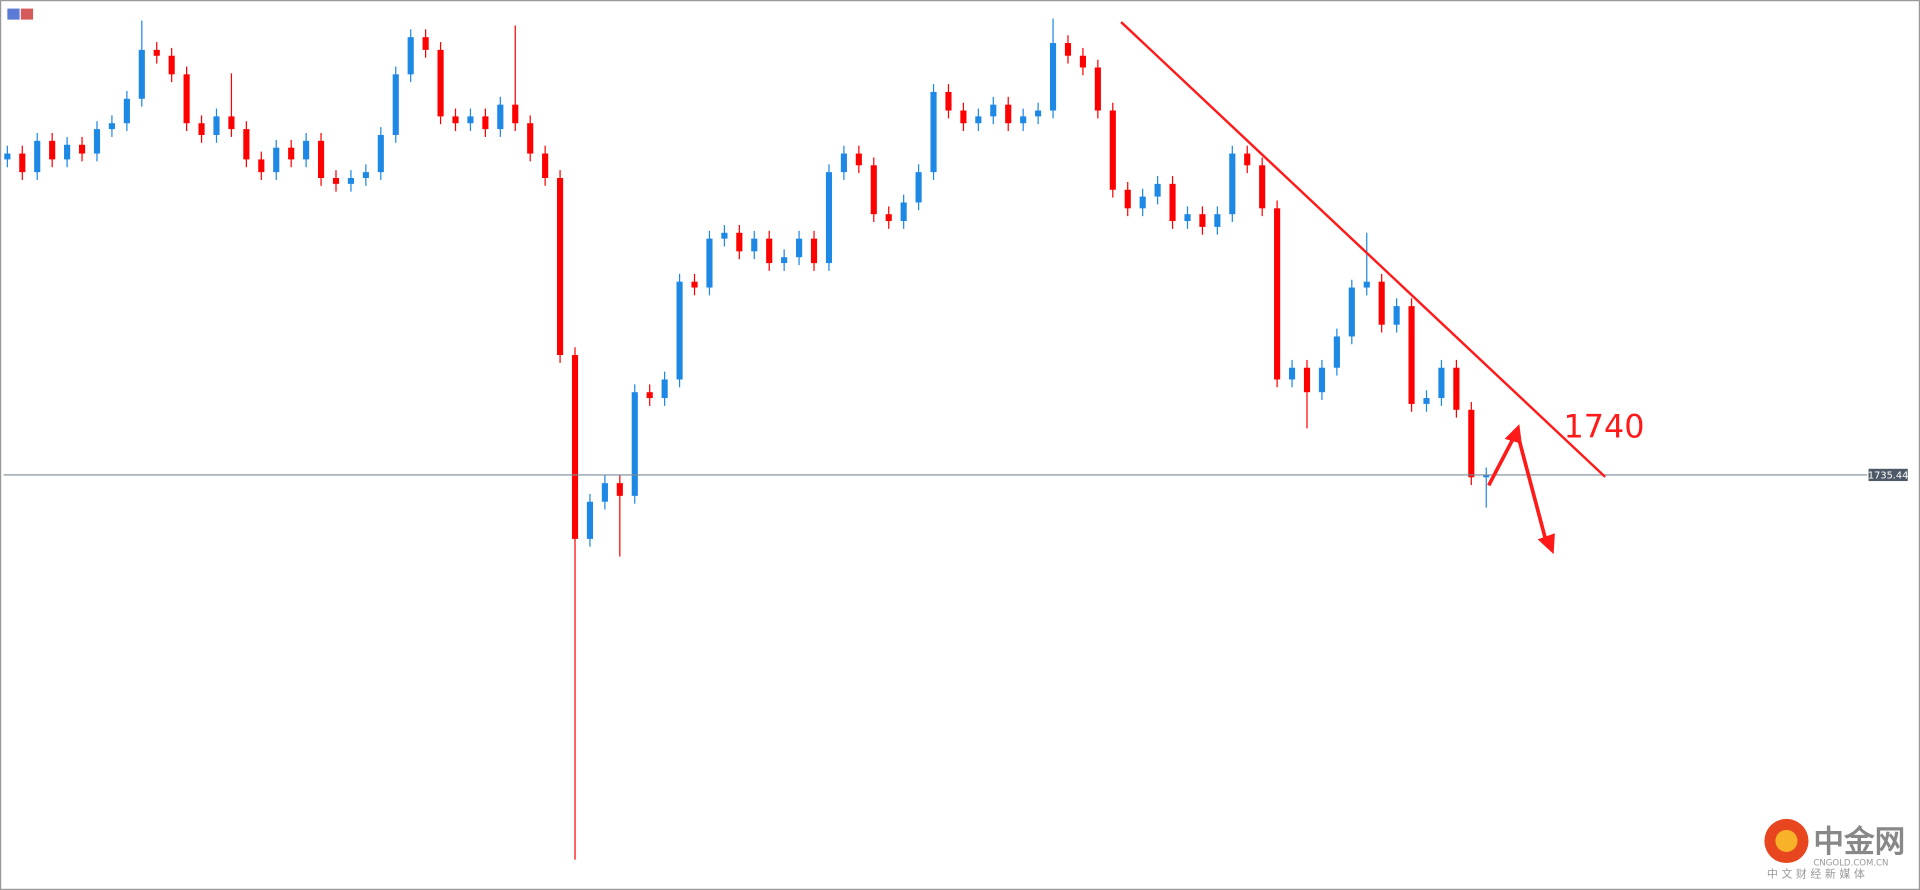  What do you see at coordinates (1859, 842) in the screenshot?
I see `watermark-name: 中金网` at bounding box center [1859, 842].